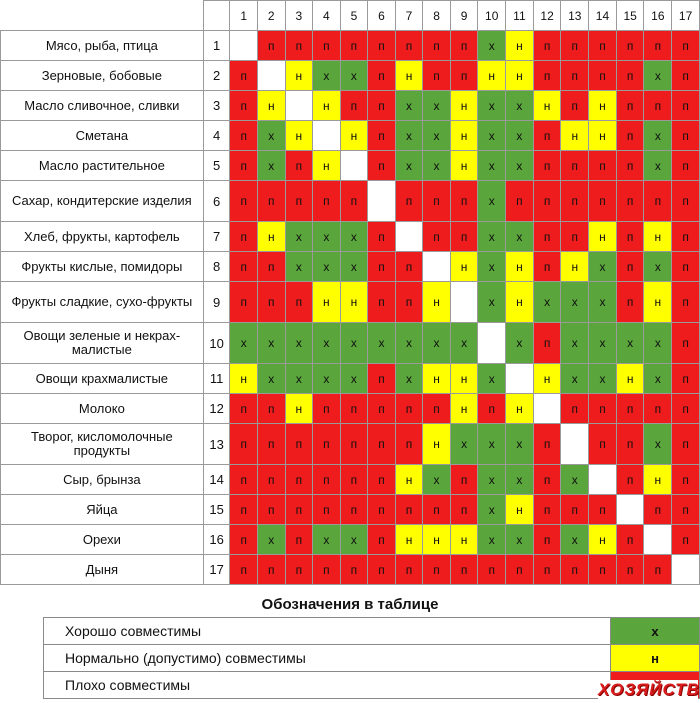 This screenshot has height=703, width=700. I want to click on food-name: Творог, кисломолочные продукты, so click(102, 444).